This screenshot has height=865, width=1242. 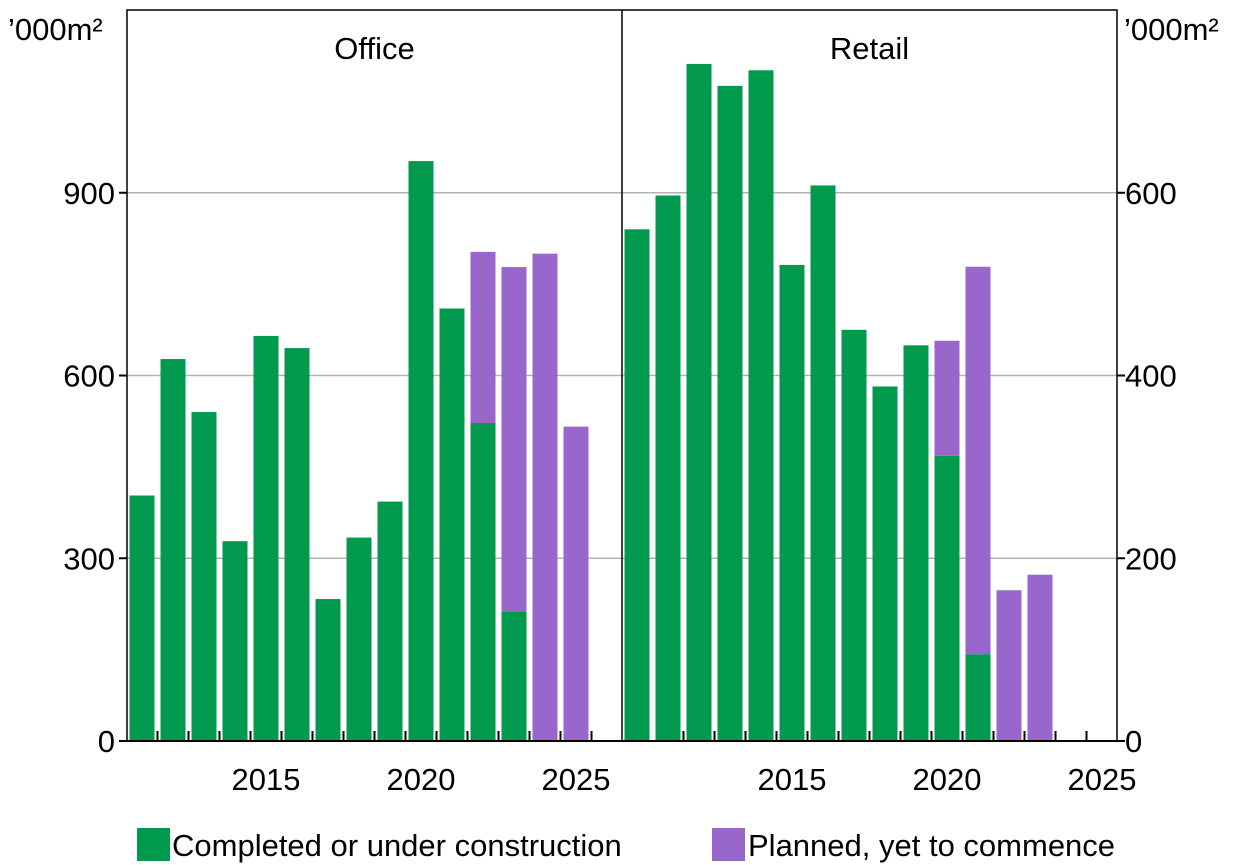 I want to click on legend-label: Completed or under construction, so click(x=397, y=845).